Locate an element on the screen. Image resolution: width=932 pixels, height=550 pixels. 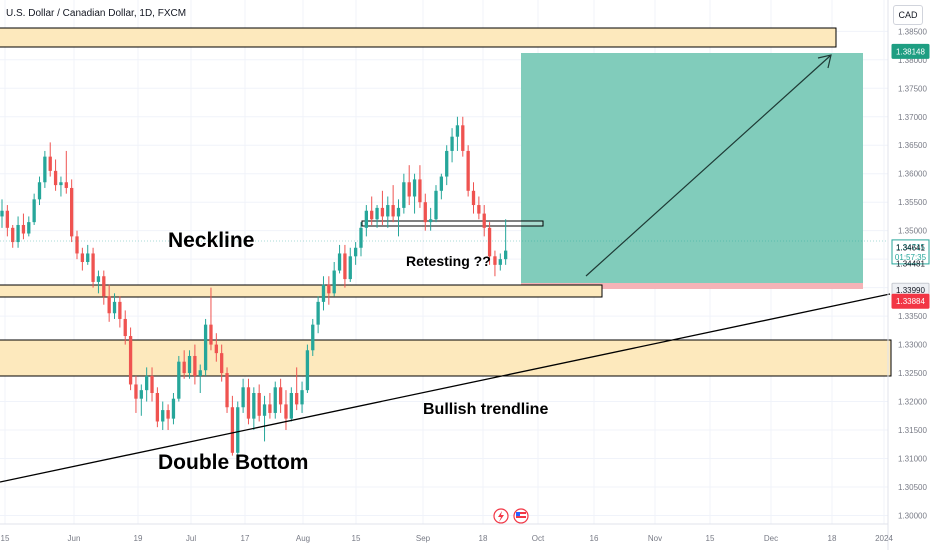
time-tick-label: 15 is located at coordinates (710, 538).